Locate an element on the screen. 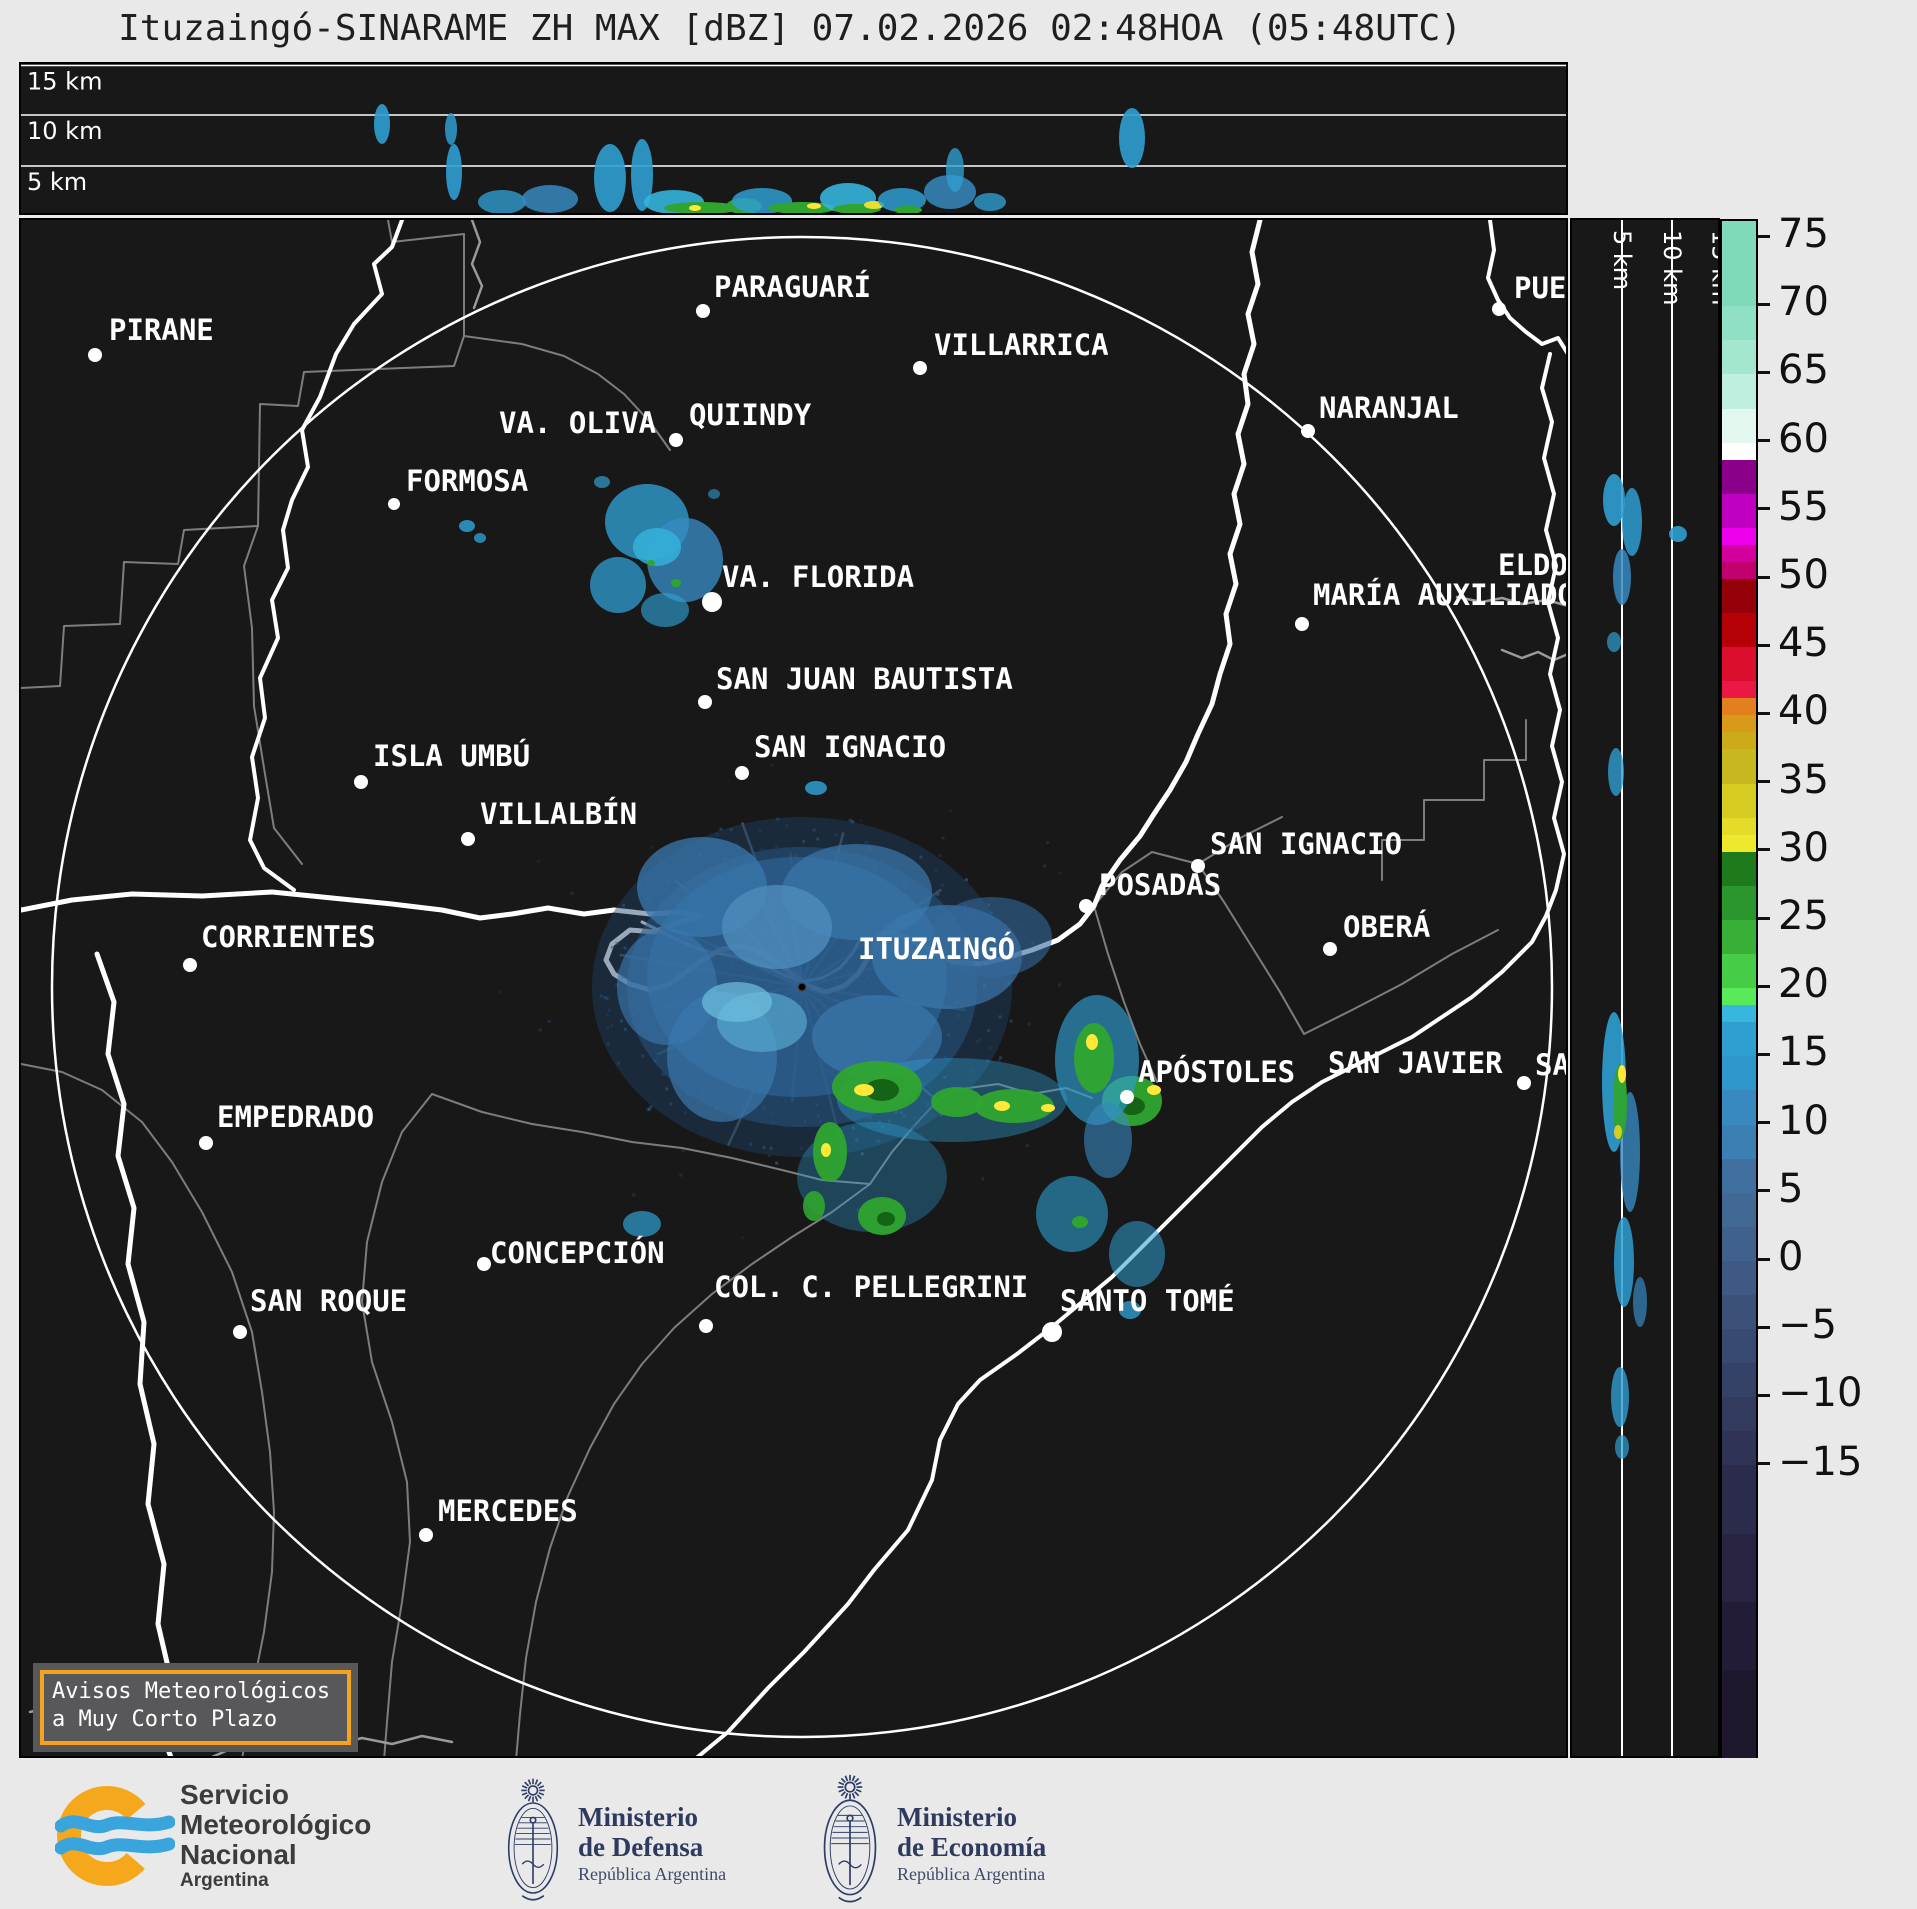 This screenshot has width=1917, height=1909. city-label-paraguar-: PARAGUARÍ is located at coordinates (792, 287).